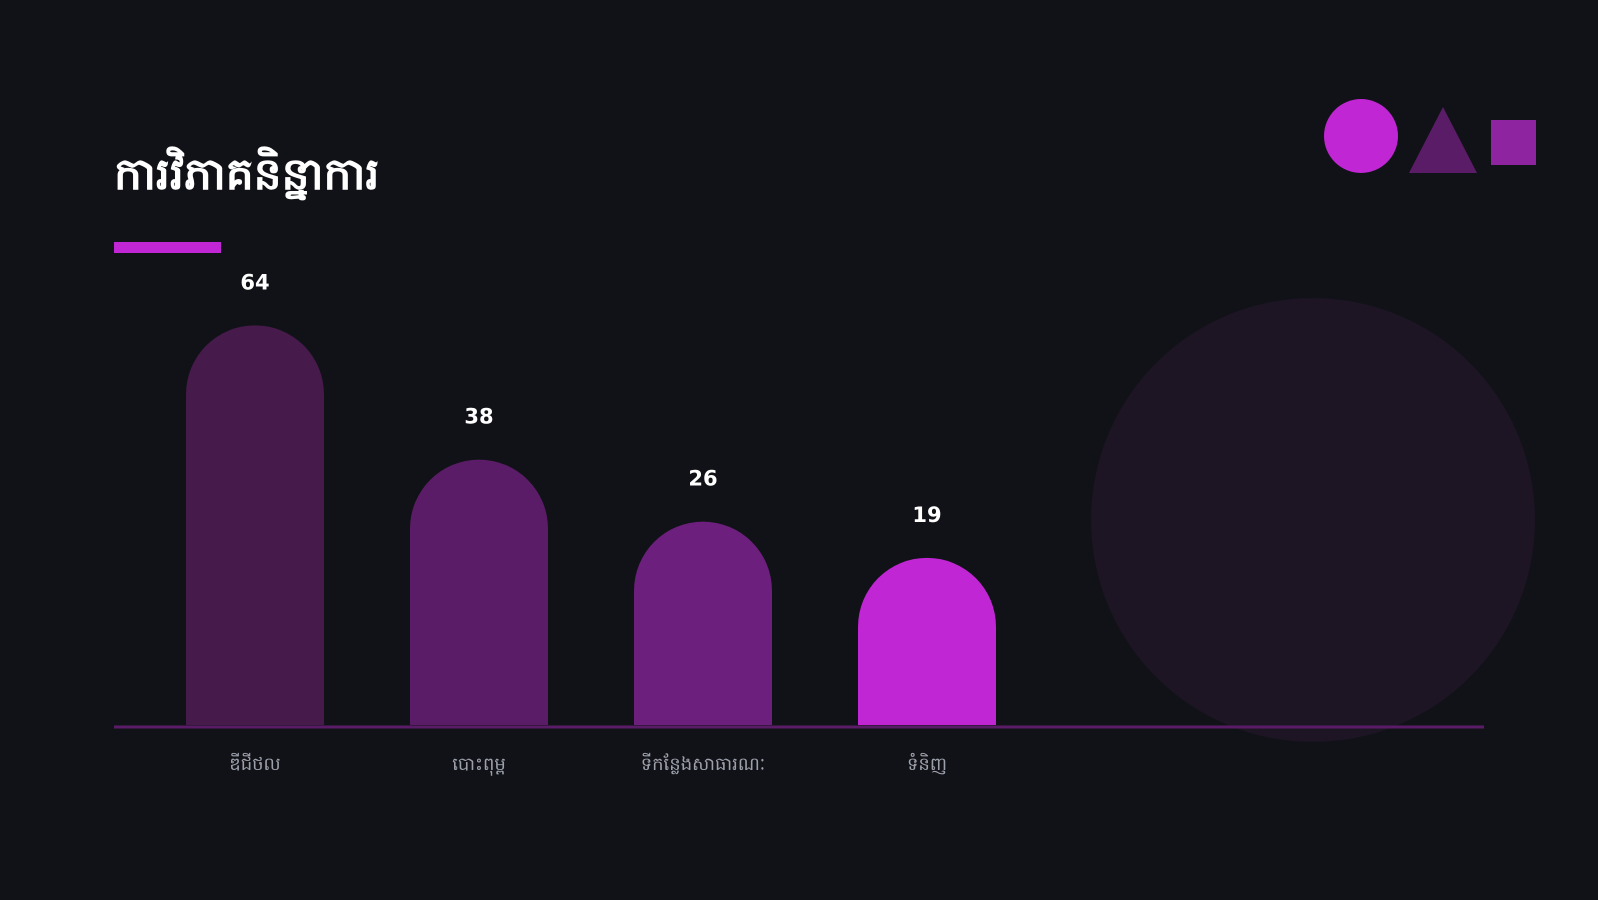 This screenshot has height=900, width=1598. Describe the element at coordinates (703, 763) in the screenshot. I see `x-tick-label: ទីកន្លែងសាធារណៈ` at that location.